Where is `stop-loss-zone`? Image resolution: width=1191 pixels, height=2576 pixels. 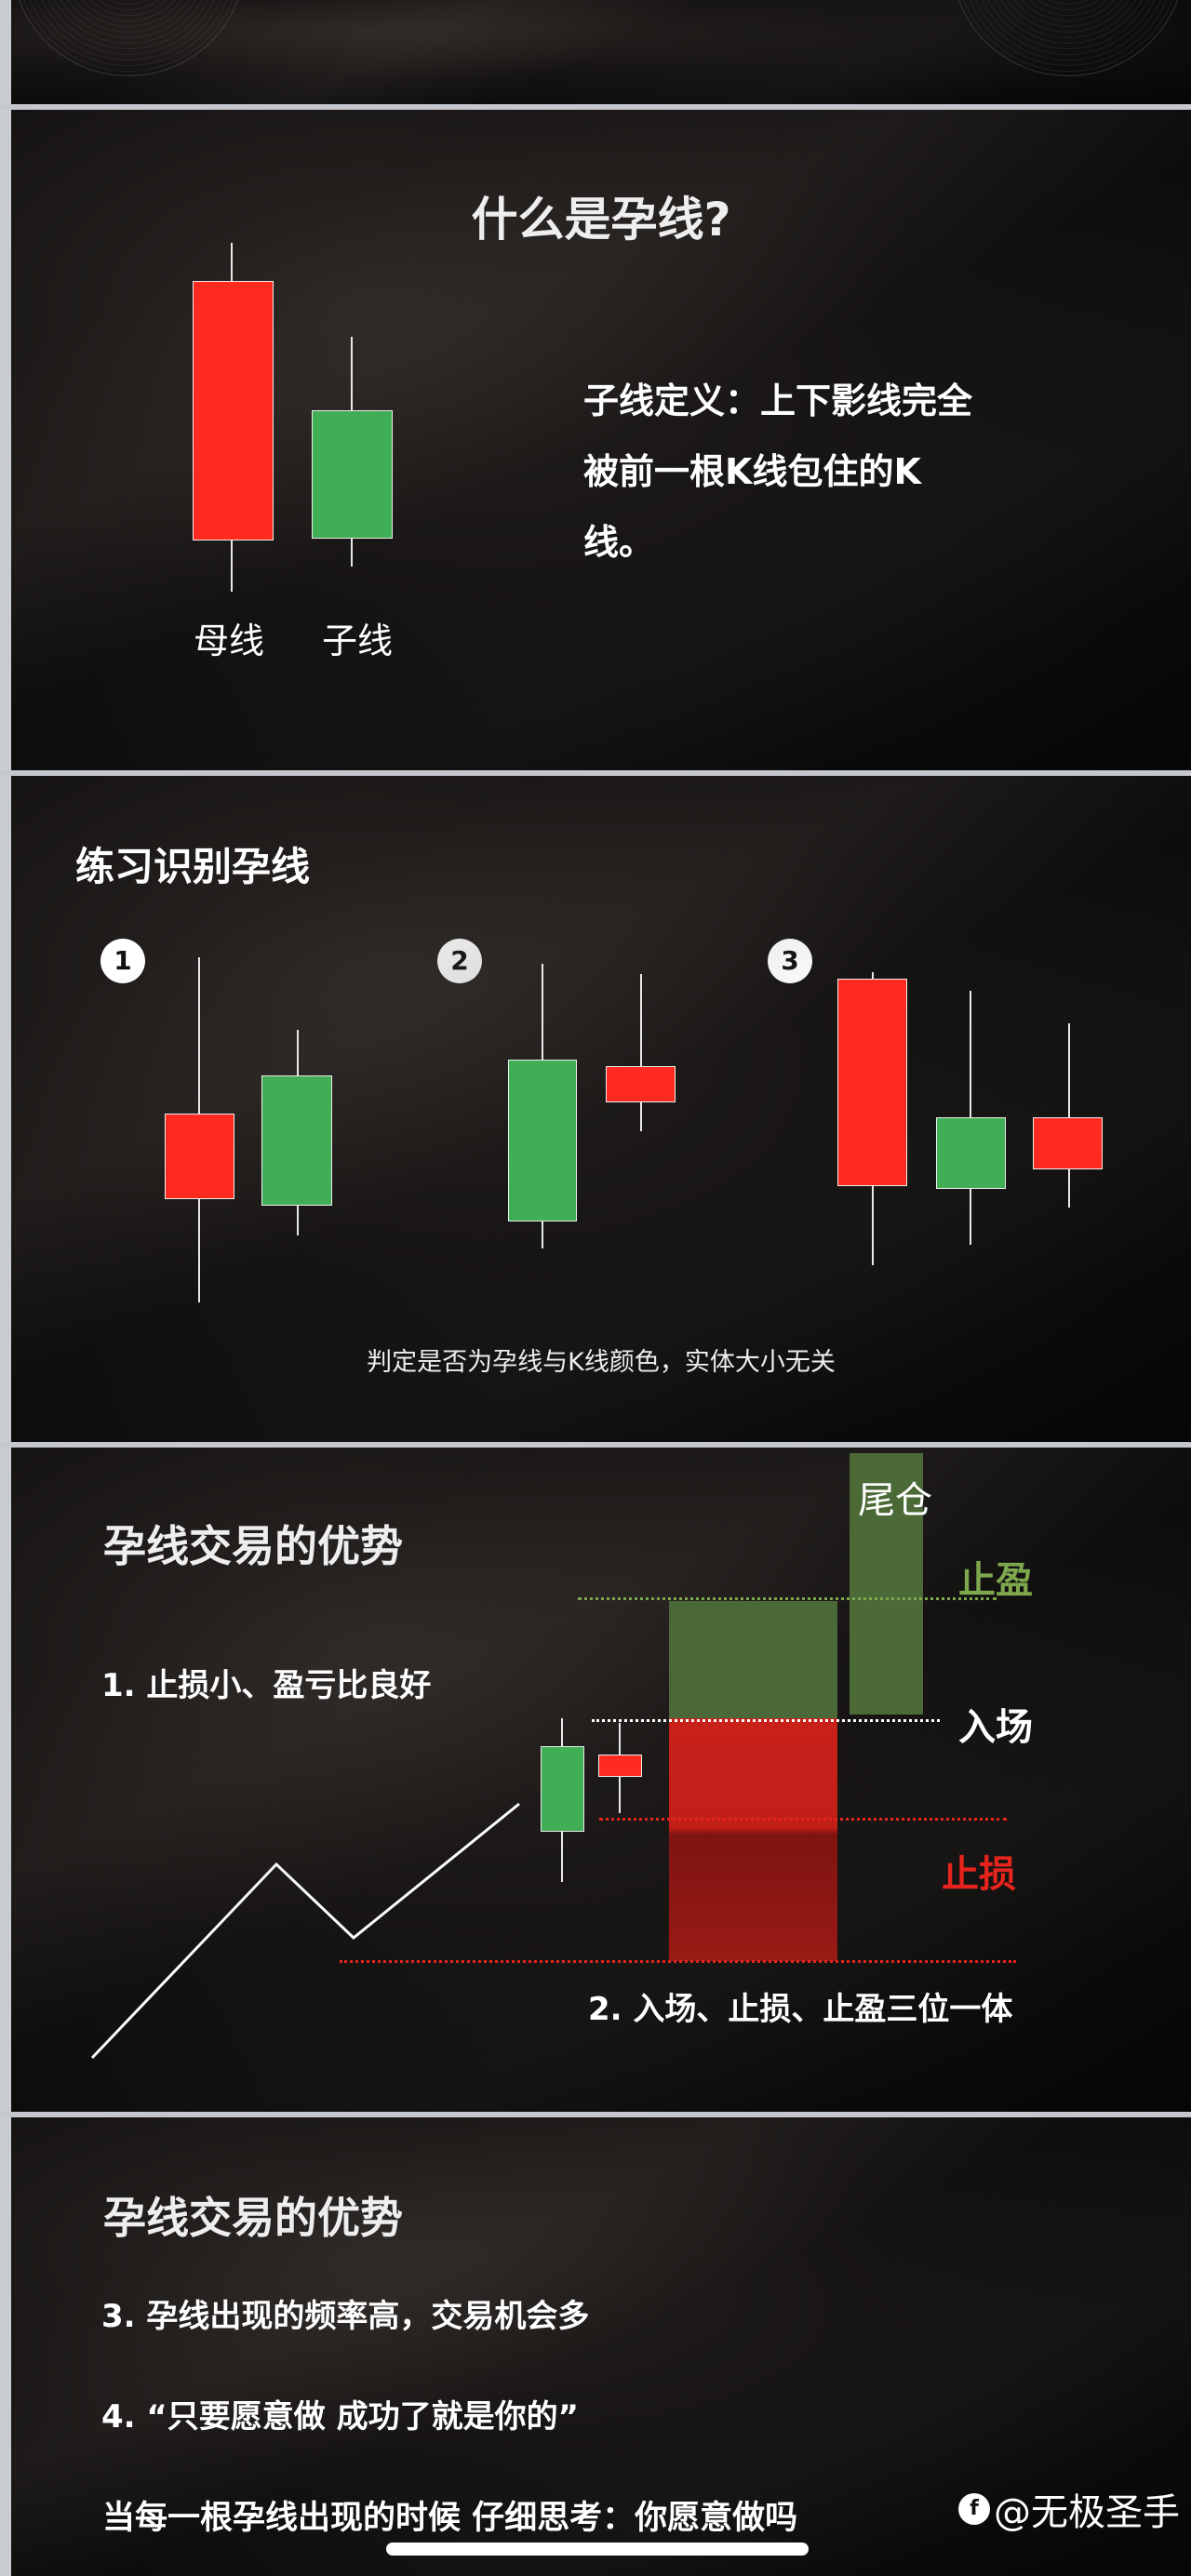
stop-loss-zone is located at coordinates (753, 1839).